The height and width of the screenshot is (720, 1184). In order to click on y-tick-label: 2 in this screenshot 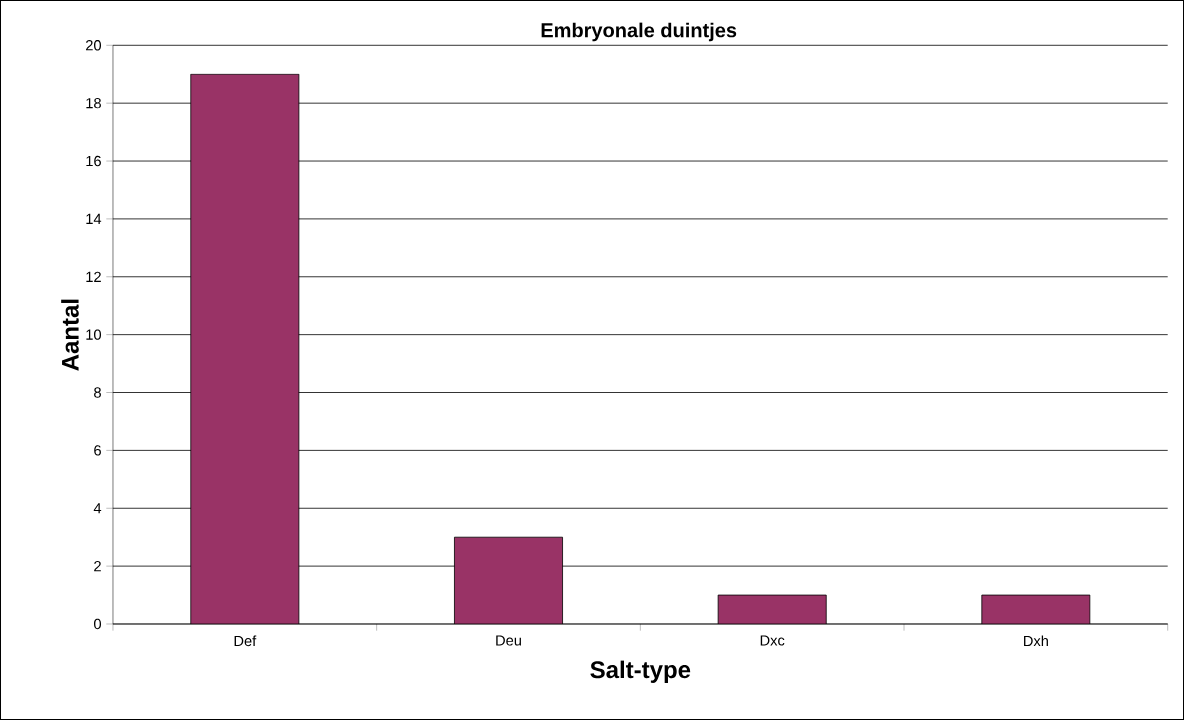, I will do `click(97, 566)`.